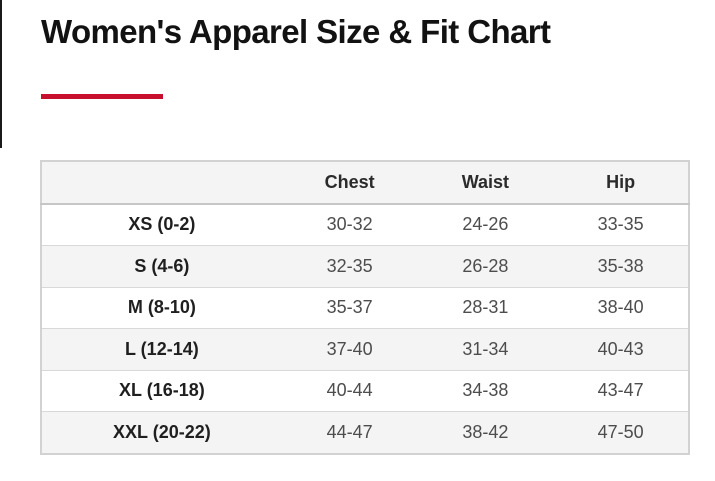  Describe the element at coordinates (296, 31) in the screenshot. I see `page-title: Women's Apparel Size & Fit Chart` at that location.